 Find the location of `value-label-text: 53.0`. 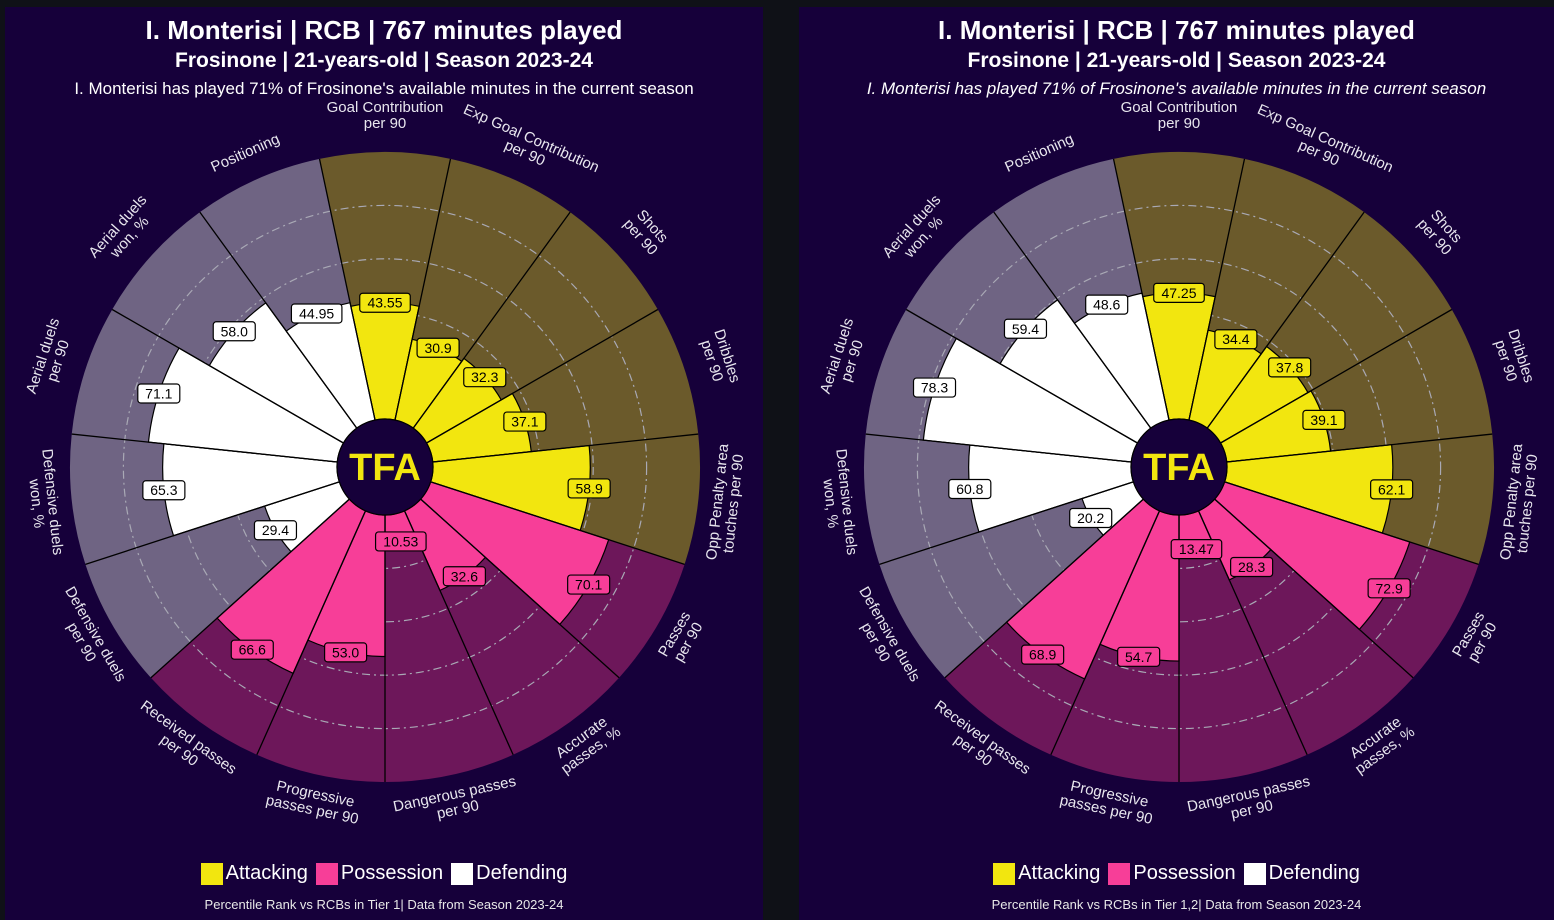

value-label-text: 53.0 is located at coordinates (345, 652).